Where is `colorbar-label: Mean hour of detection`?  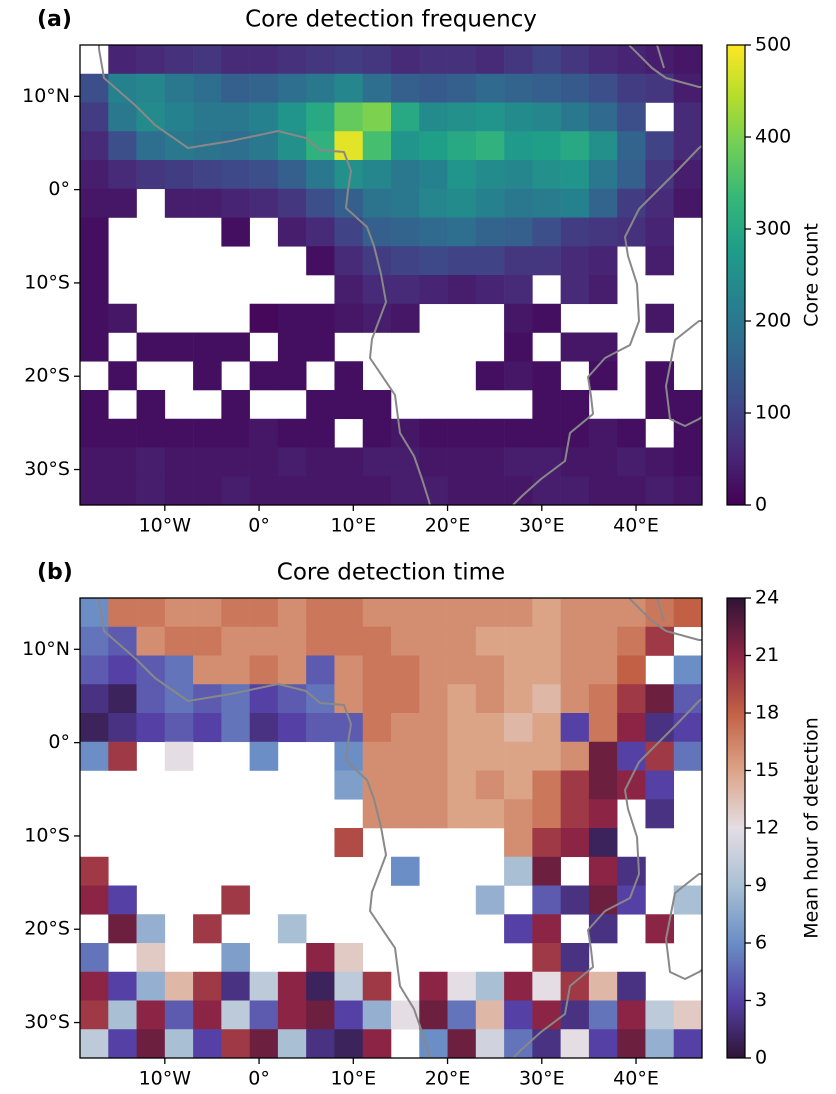
colorbar-label: Mean hour of detection is located at coordinates (812, 827).